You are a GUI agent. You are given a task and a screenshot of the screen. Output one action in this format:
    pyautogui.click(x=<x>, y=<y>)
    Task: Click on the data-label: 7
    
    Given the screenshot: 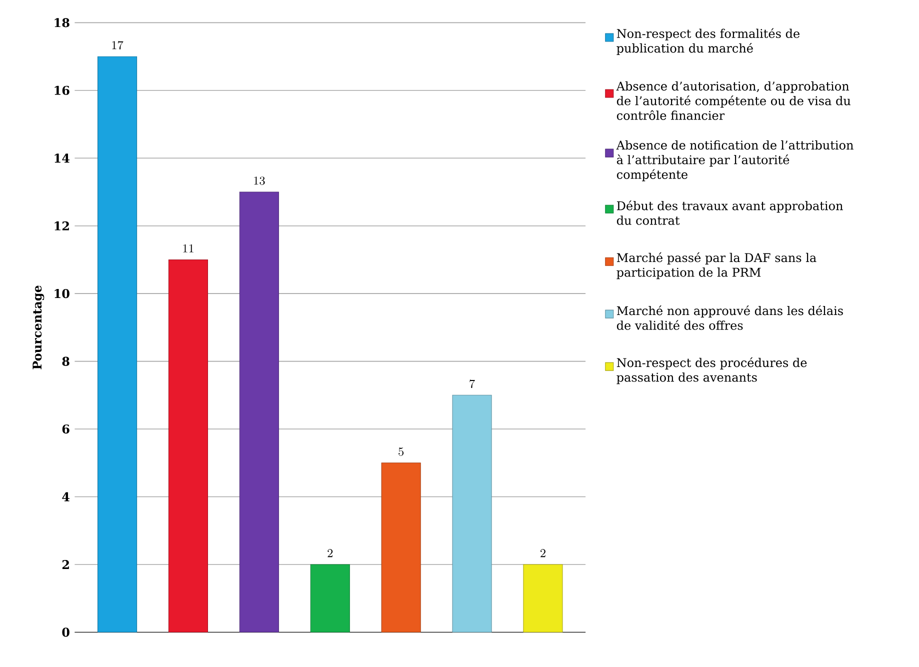 What is the action you would take?
    pyautogui.click(x=472, y=384)
    